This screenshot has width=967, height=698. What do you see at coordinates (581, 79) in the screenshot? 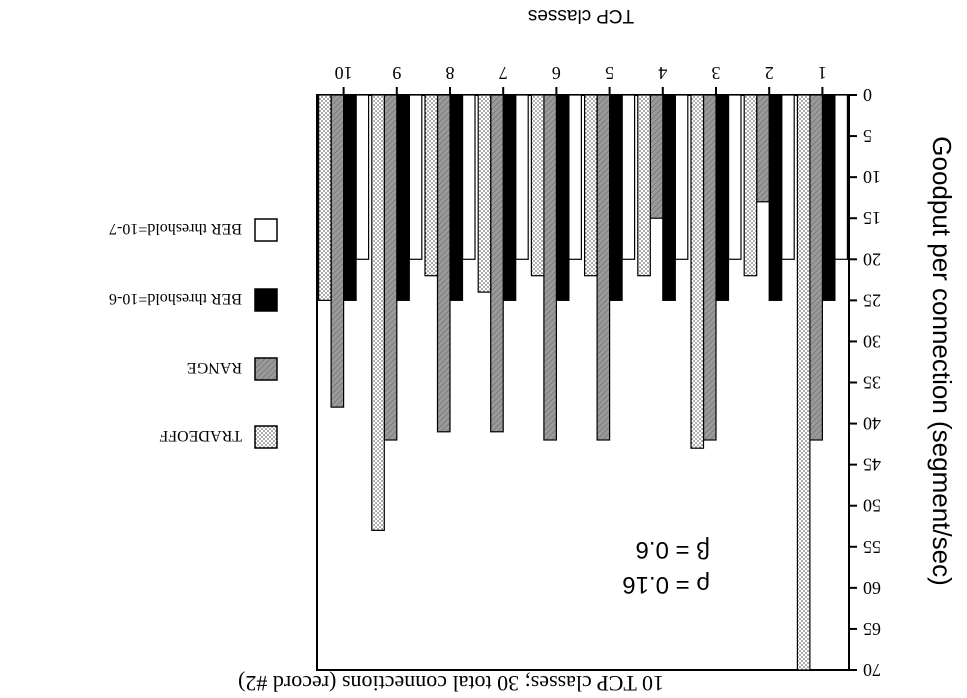
I see `x-axis: 1 2 3 4 5 6 7 8 9 10` at bounding box center [581, 79].